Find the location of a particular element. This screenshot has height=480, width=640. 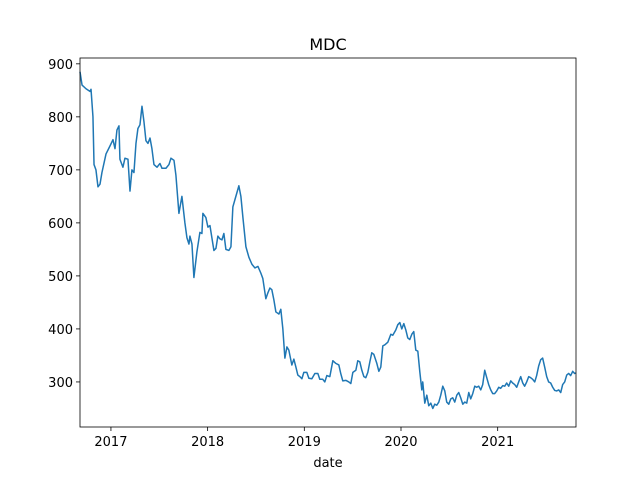

y-tick-label: 900 is located at coordinates (60, 65).